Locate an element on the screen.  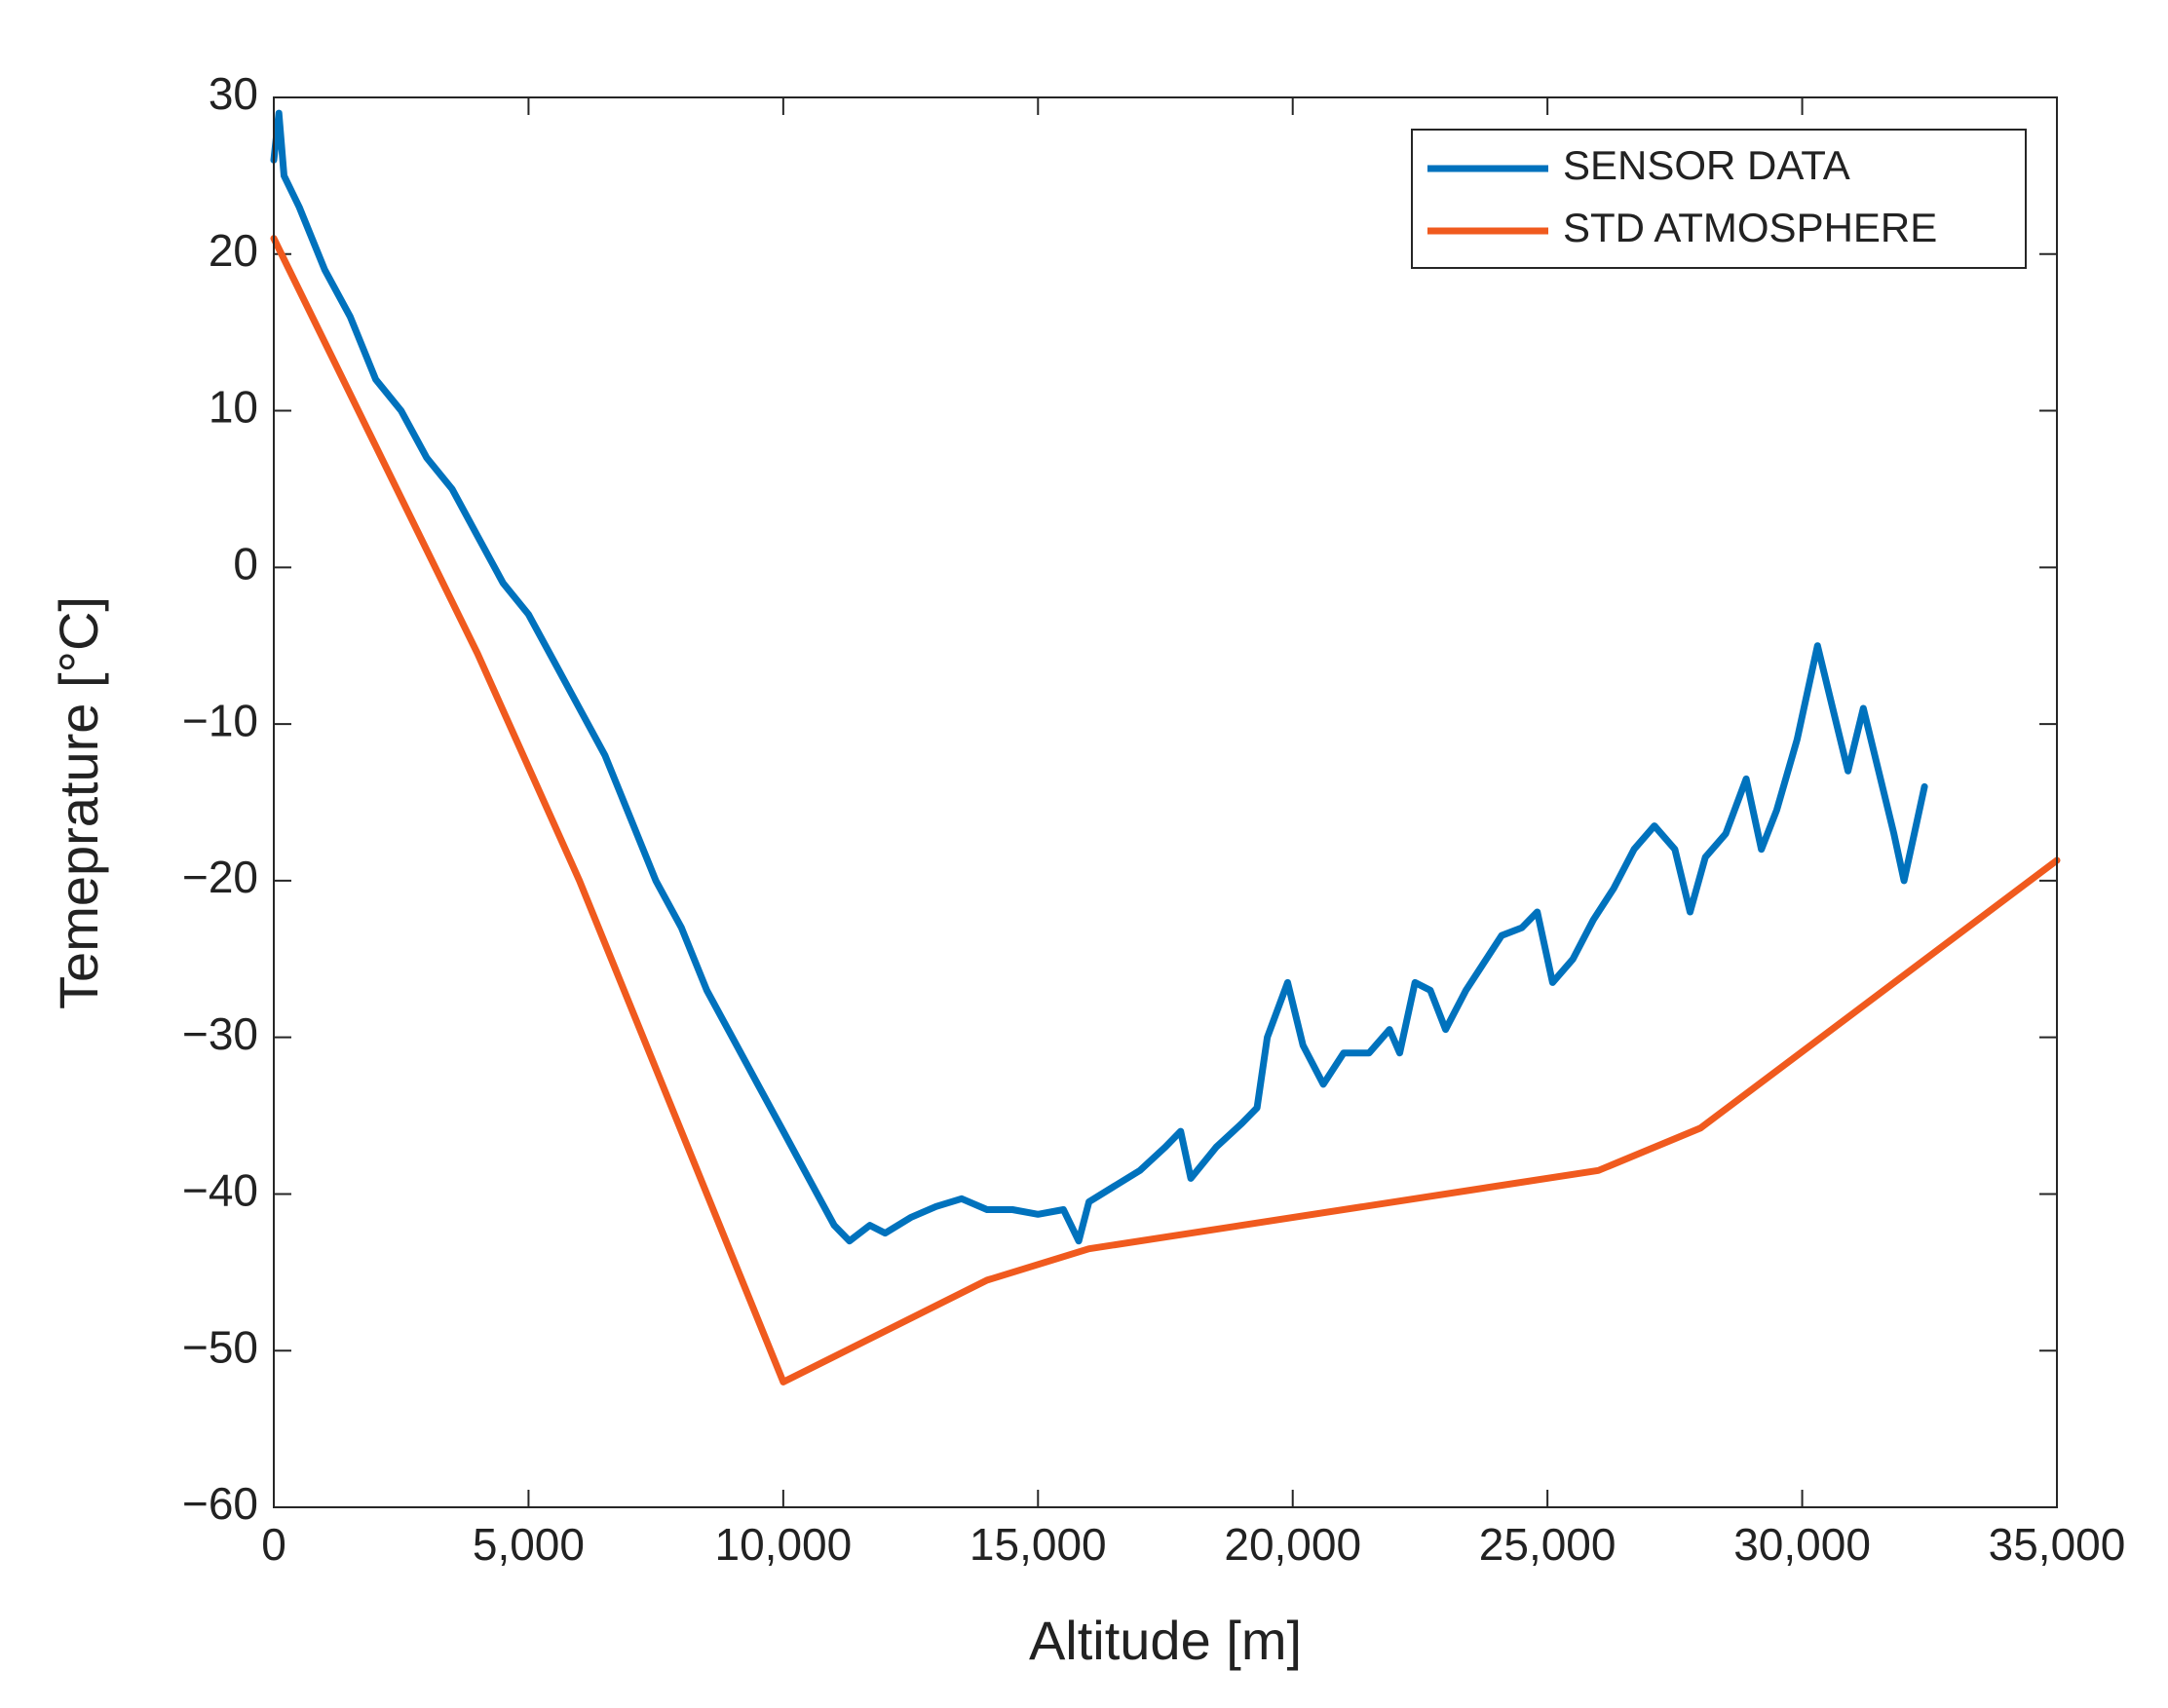
y-tick-label: −40 is located at coordinates (220, 1190).